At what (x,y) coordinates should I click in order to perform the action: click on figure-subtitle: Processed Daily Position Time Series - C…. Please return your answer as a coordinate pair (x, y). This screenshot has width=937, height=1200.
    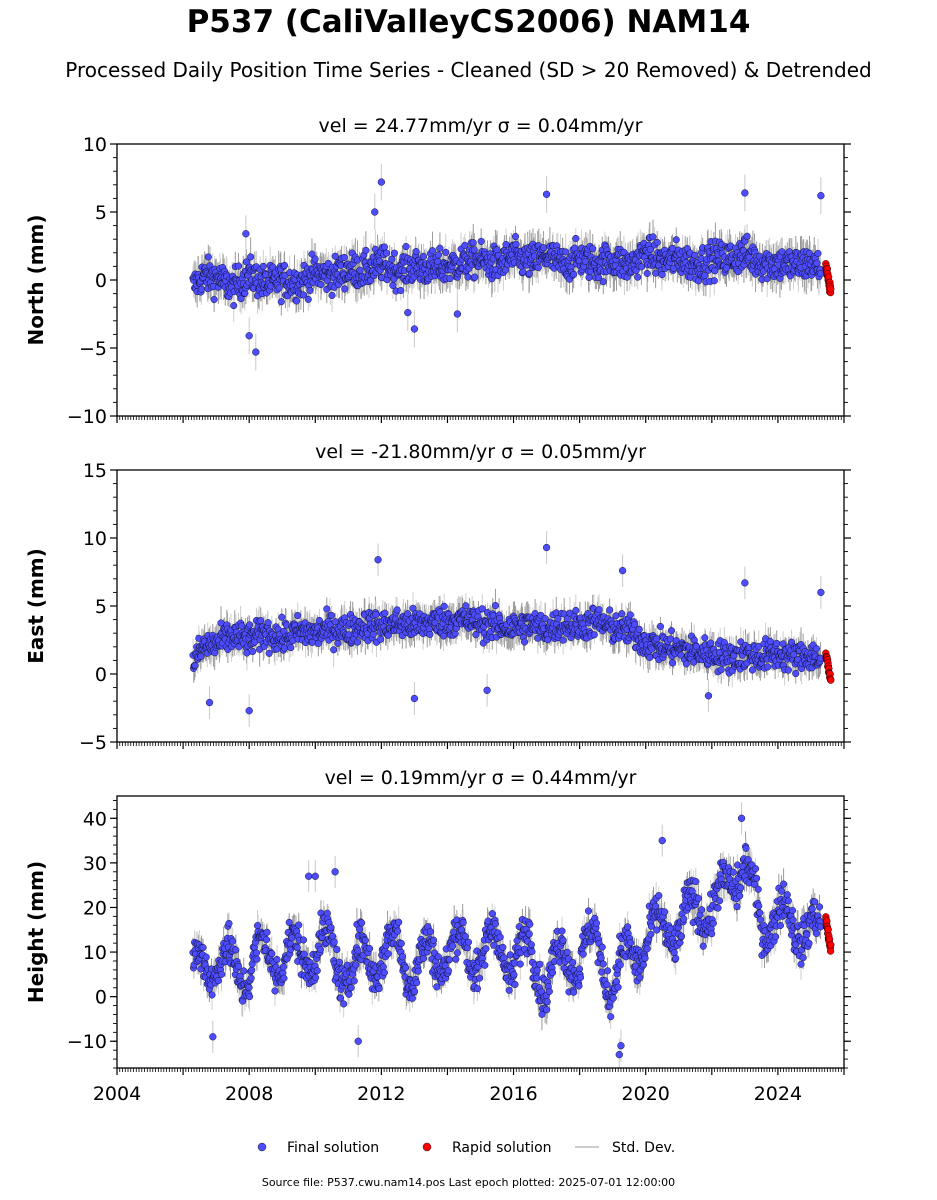
    Looking at the image, I should click on (468, 70).